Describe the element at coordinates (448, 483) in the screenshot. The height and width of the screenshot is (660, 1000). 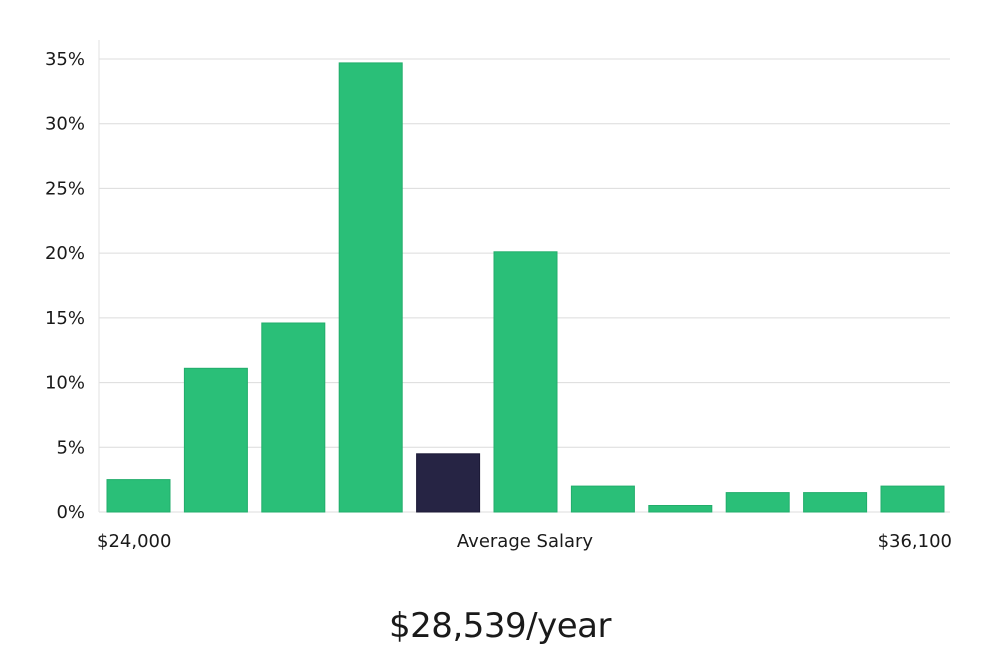
I see `bar-average-salary` at that location.